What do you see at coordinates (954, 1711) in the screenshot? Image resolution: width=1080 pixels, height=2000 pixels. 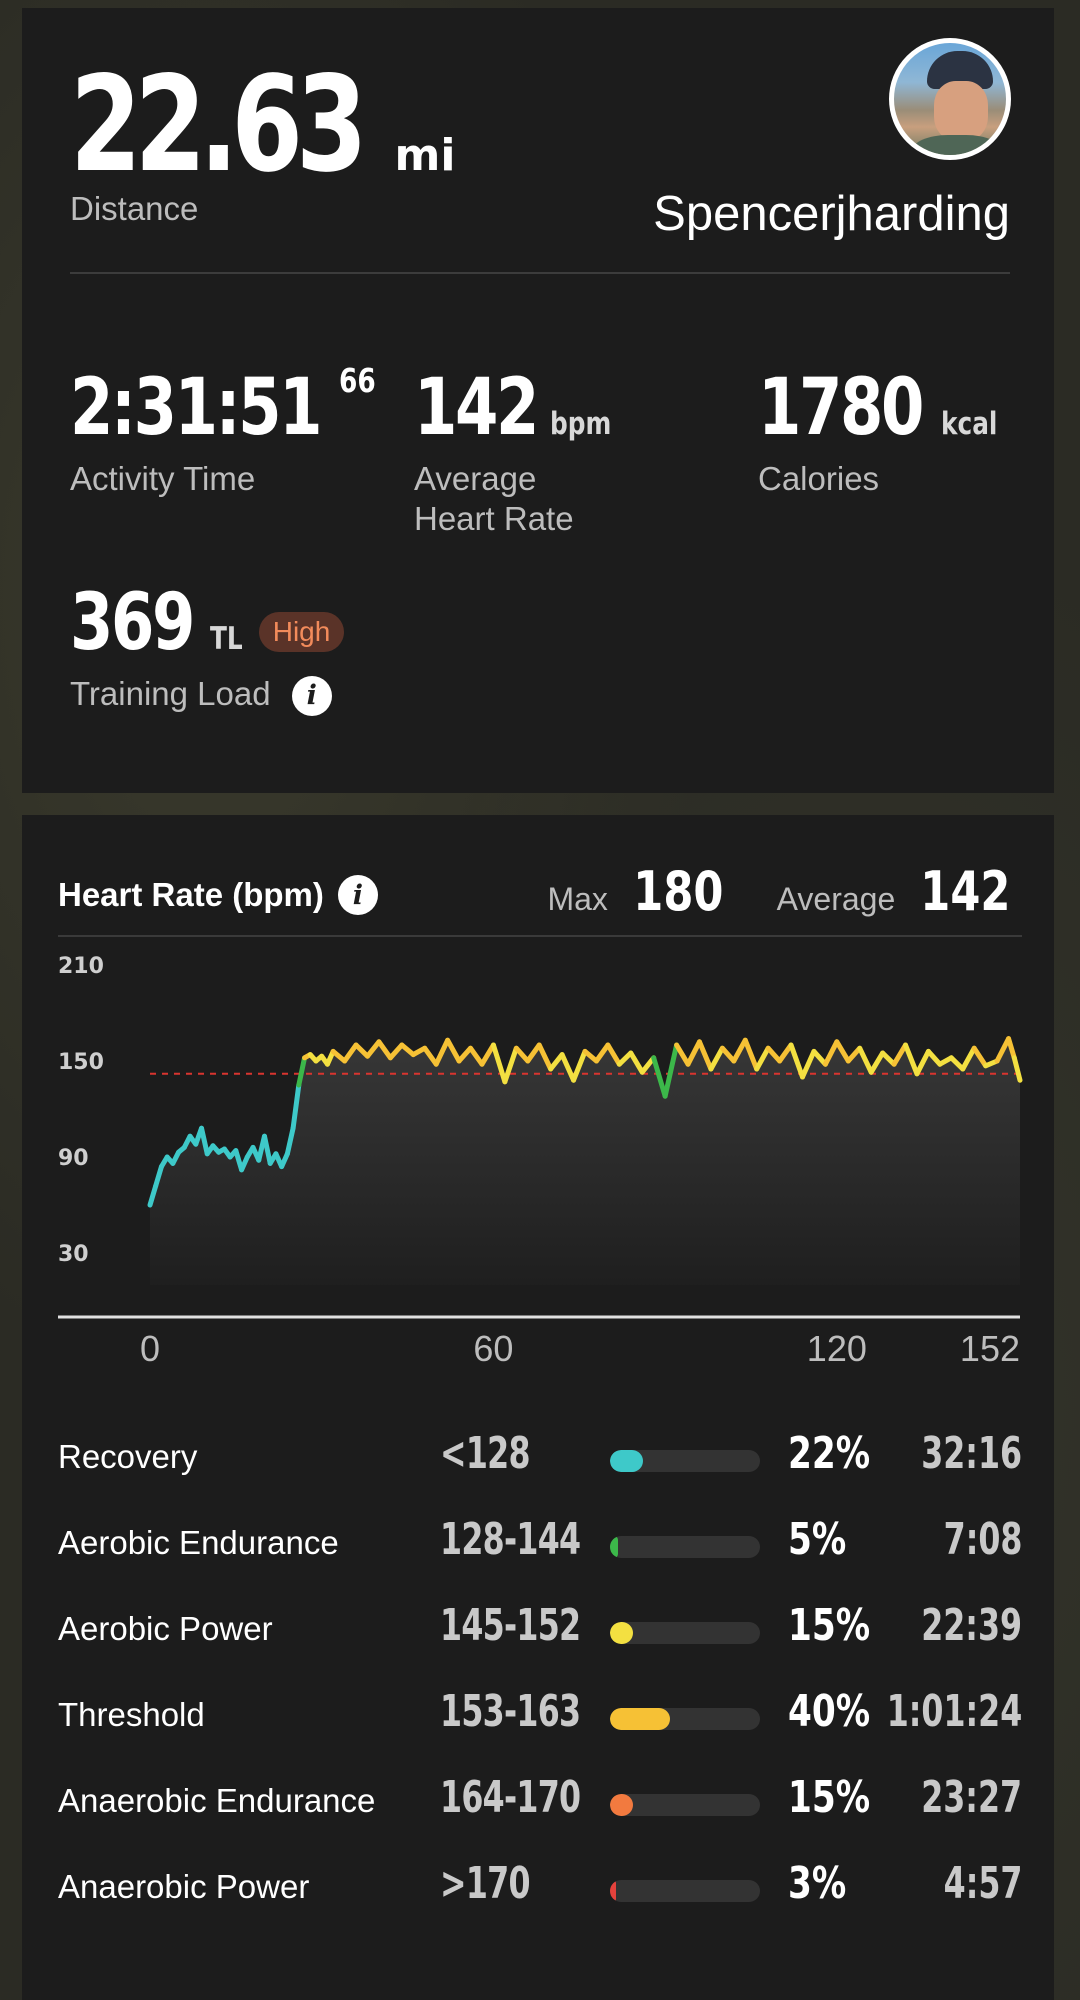 I see `zone-time: 1:01:24` at bounding box center [954, 1711].